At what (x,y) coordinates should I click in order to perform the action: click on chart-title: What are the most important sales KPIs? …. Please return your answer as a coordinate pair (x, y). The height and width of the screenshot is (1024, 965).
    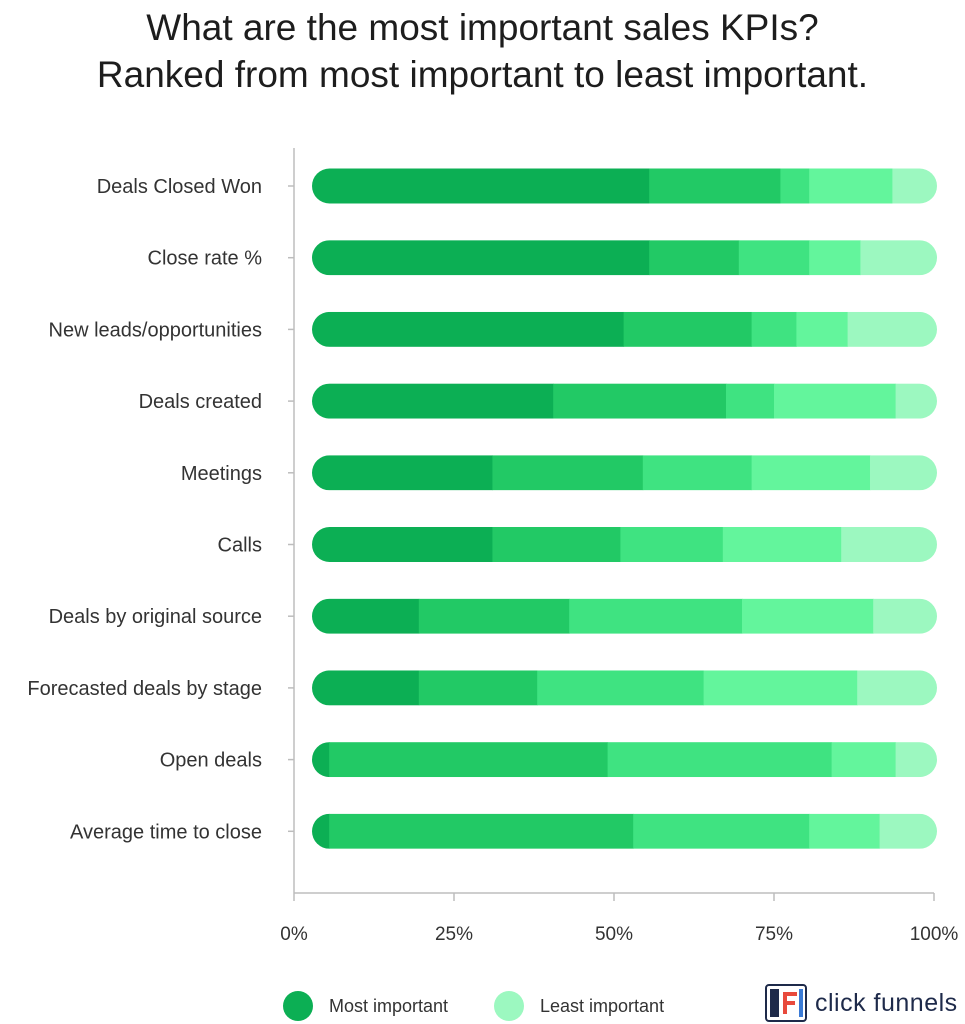
    Looking at the image, I should click on (482, 51).